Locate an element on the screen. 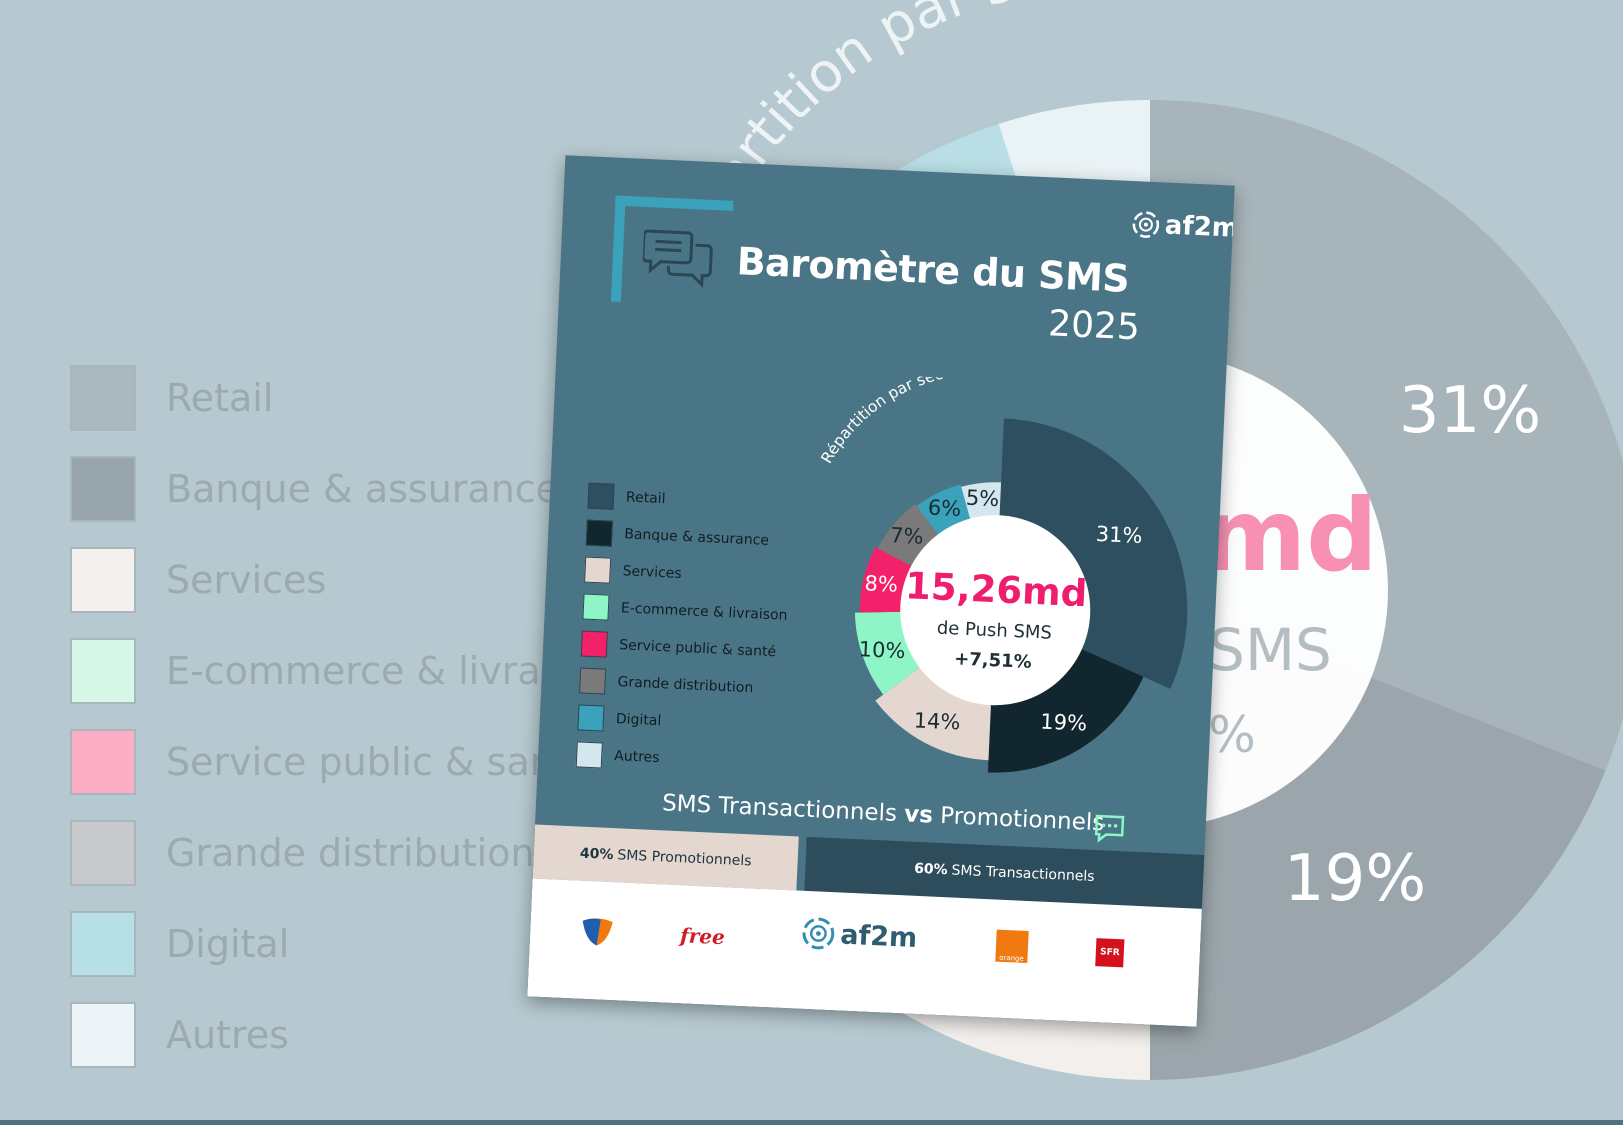 Image resolution: width=1623 pixels, height=1125 pixels. split-heading-vs: vs is located at coordinates (918, 815).